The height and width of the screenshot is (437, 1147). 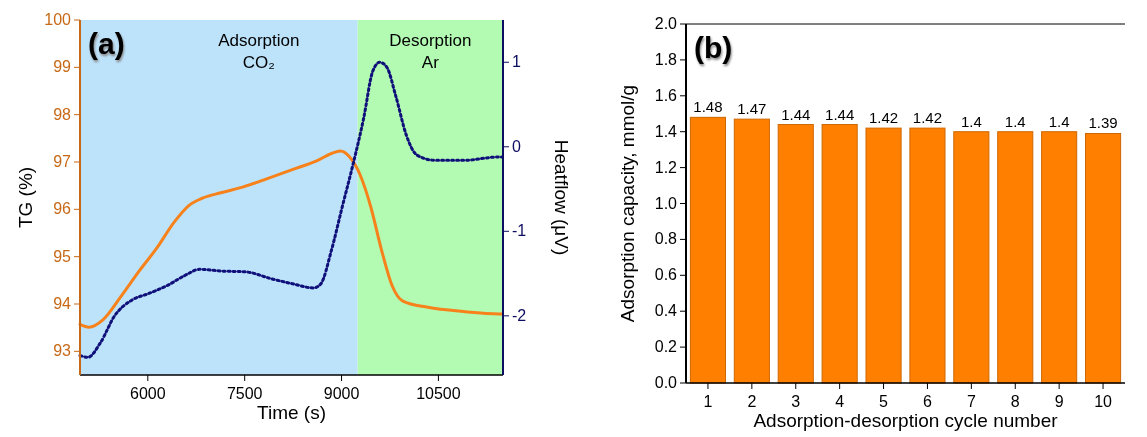 I want to click on y-tick-label: 99, so click(x=62, y=67).